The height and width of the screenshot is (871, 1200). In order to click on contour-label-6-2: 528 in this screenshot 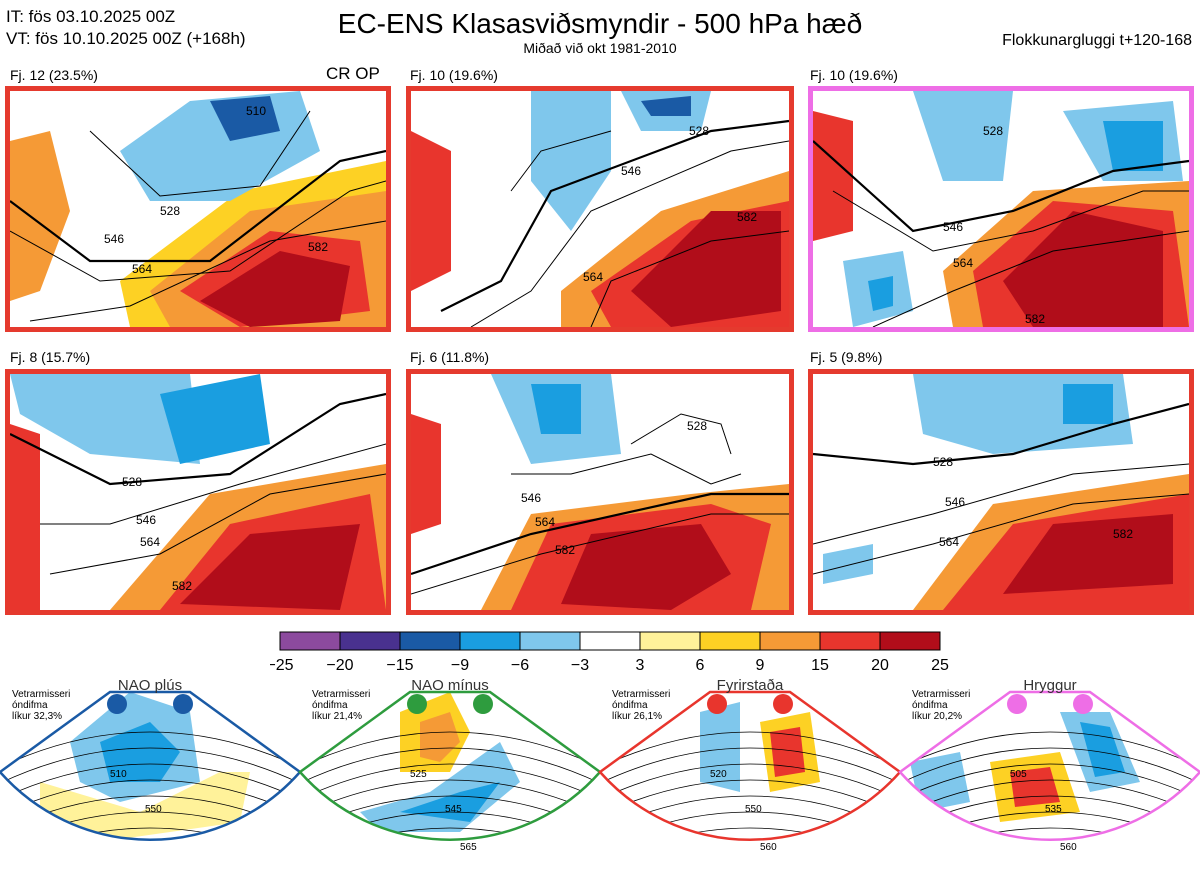, I will do `click(943, 462)`.